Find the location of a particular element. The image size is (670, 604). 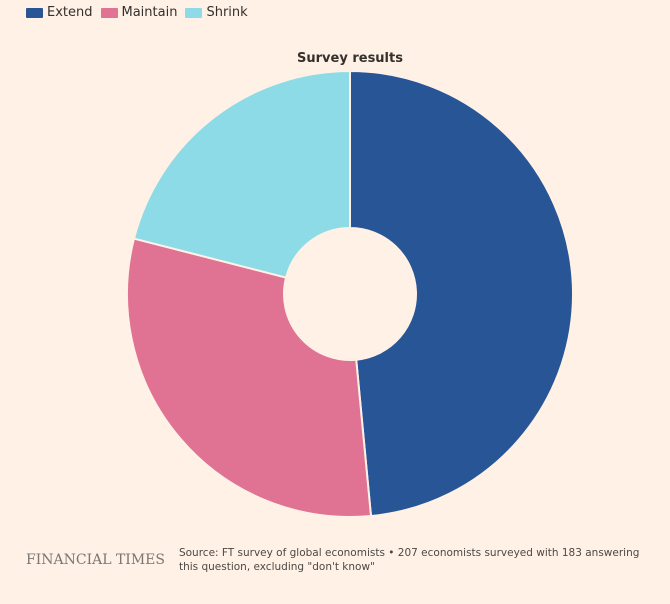

chart-title: Survey results is located at coordinates (350, 58).